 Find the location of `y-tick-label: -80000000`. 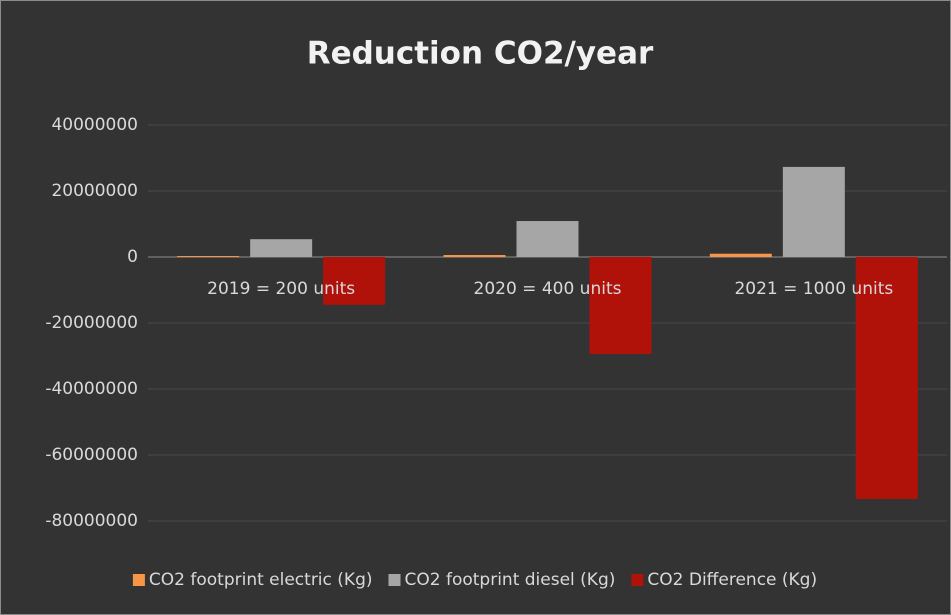

y-tick-label: -80000000 is located at coordinates (91, 521).